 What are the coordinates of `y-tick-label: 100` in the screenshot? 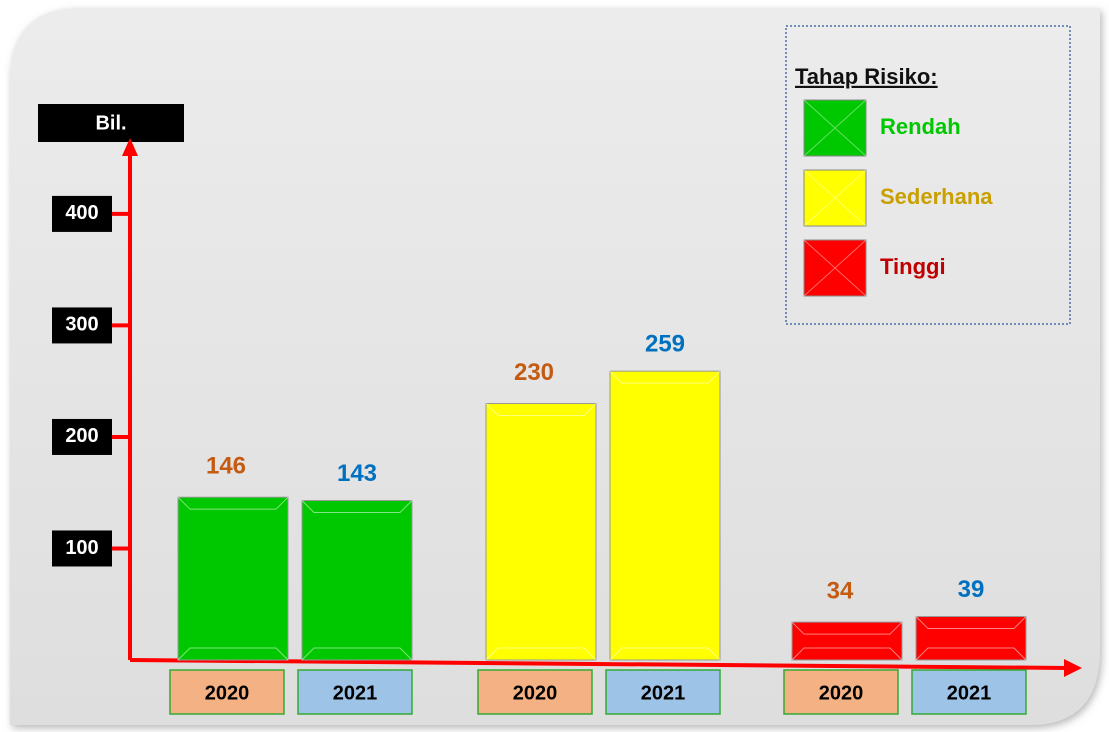 It's located at (81, 548).